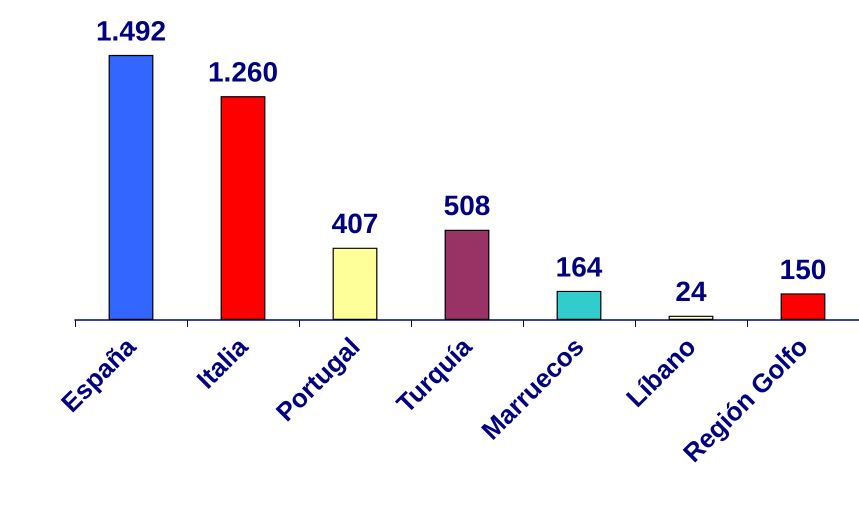 This screenshot has height=520, width=859. I want to click on data-label: 150, so click(803, 269).